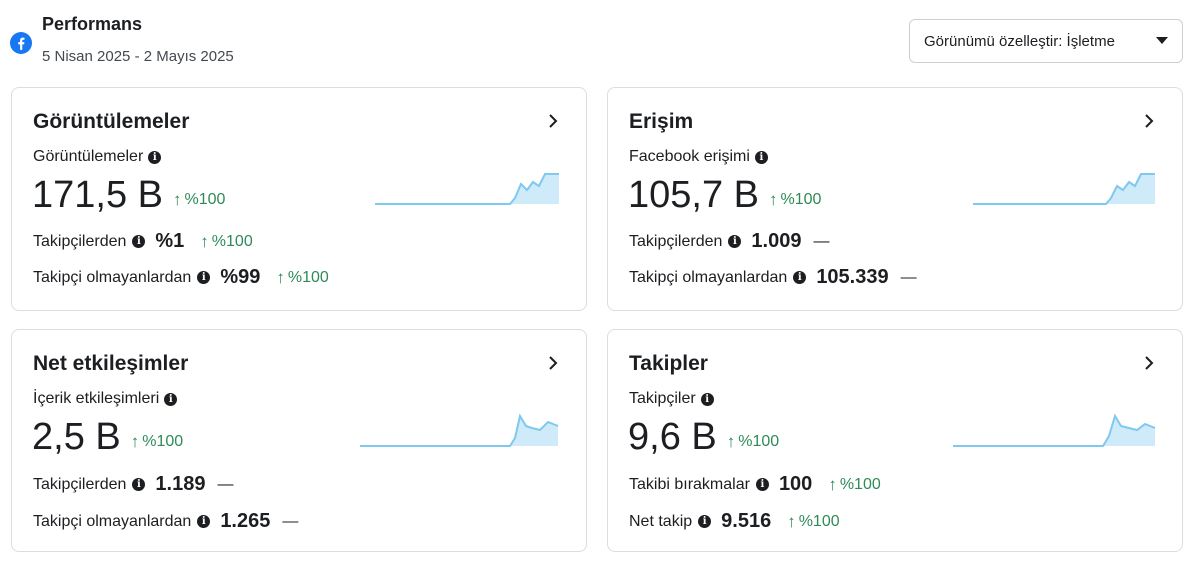 This screenshot has height=564, width=1200. What do you see at coordinates (92, 24) in the screenshot?
I see `page-title: Performans` at bounding box center [92, 24].